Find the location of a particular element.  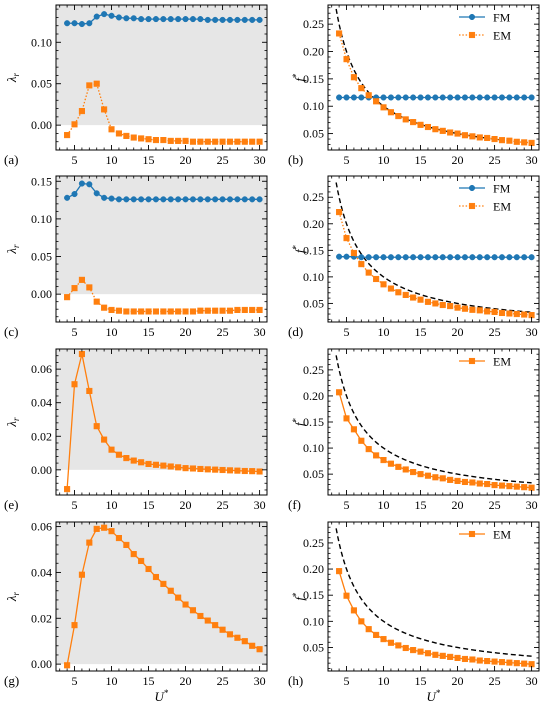

y-tick-label: 0.00 is located at coordinates (41, 470).